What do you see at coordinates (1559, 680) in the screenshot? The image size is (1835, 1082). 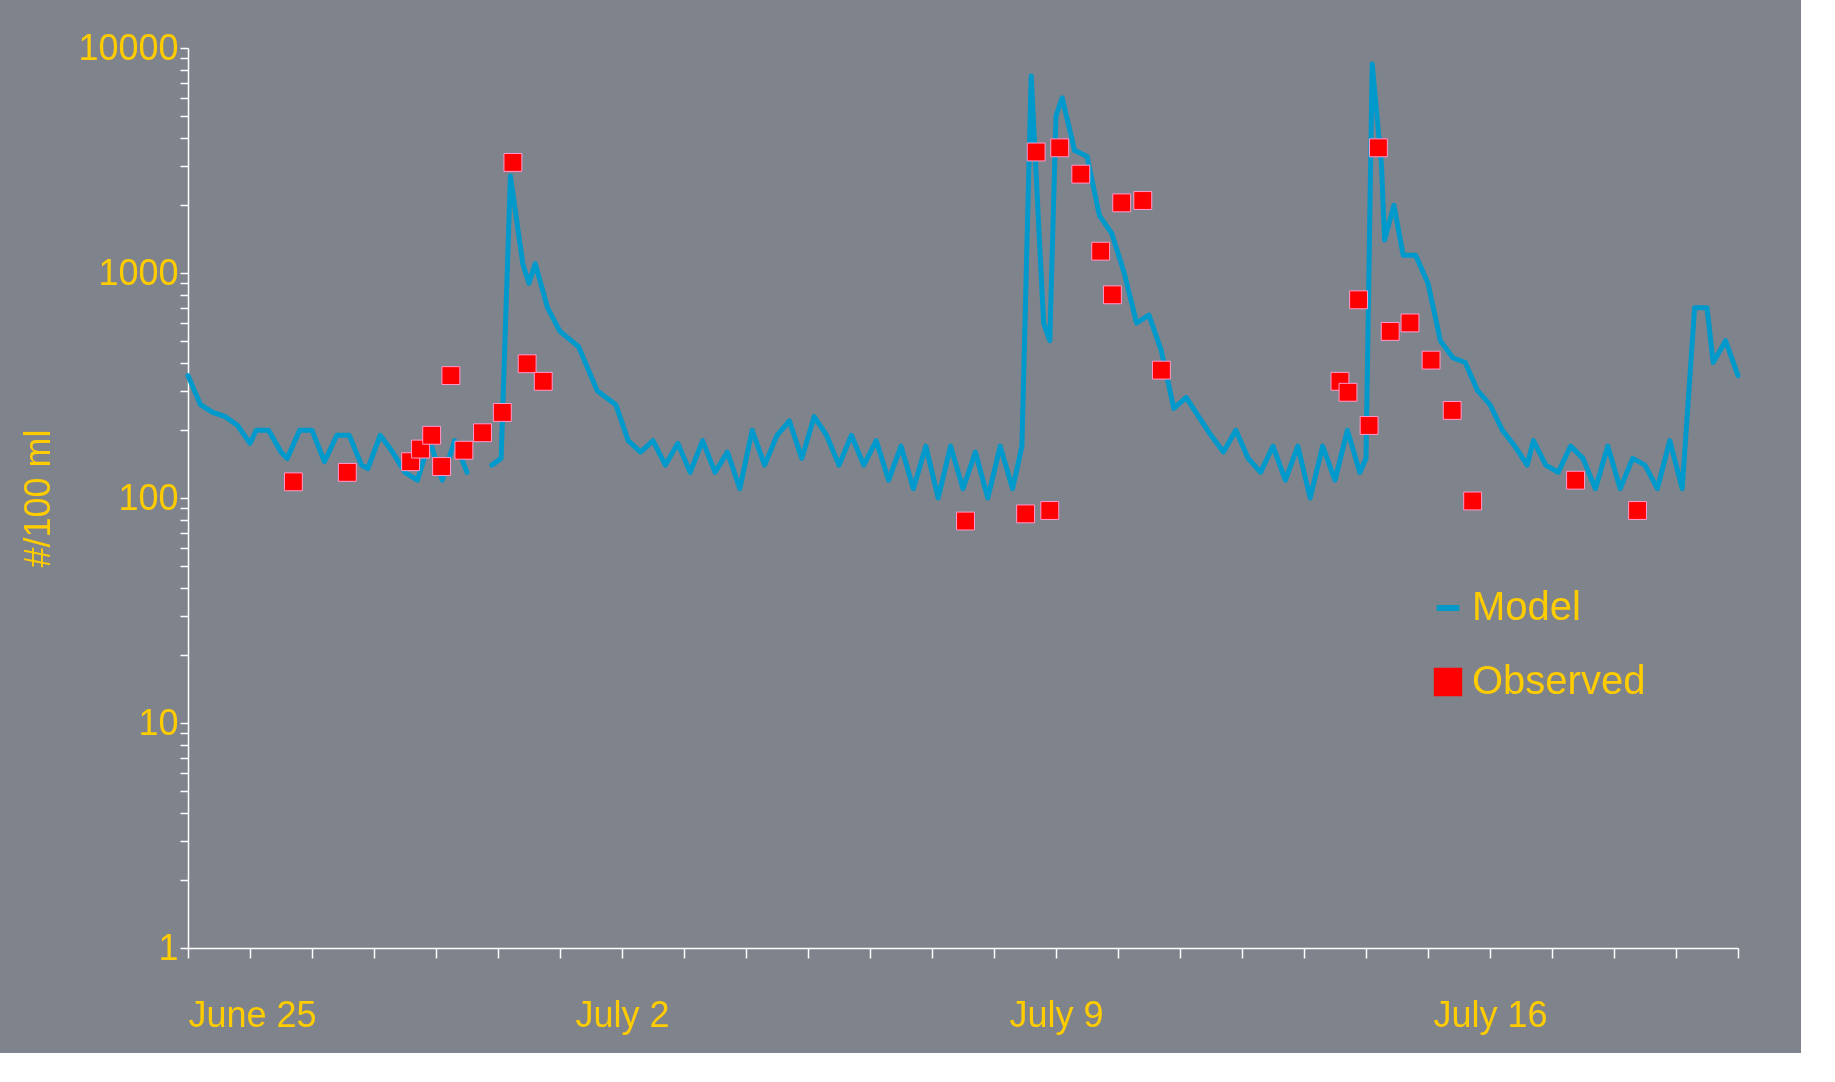 I see `legend-label: Observed` at bounding box center [1559, 680].